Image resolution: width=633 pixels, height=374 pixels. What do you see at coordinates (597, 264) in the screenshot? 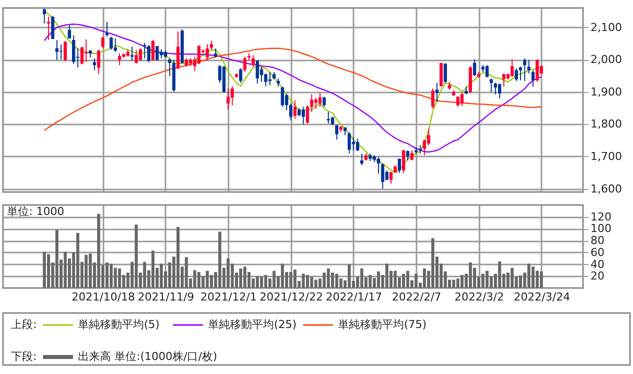
I see `y-tick-label: 40` at bounding box center [597, 264].